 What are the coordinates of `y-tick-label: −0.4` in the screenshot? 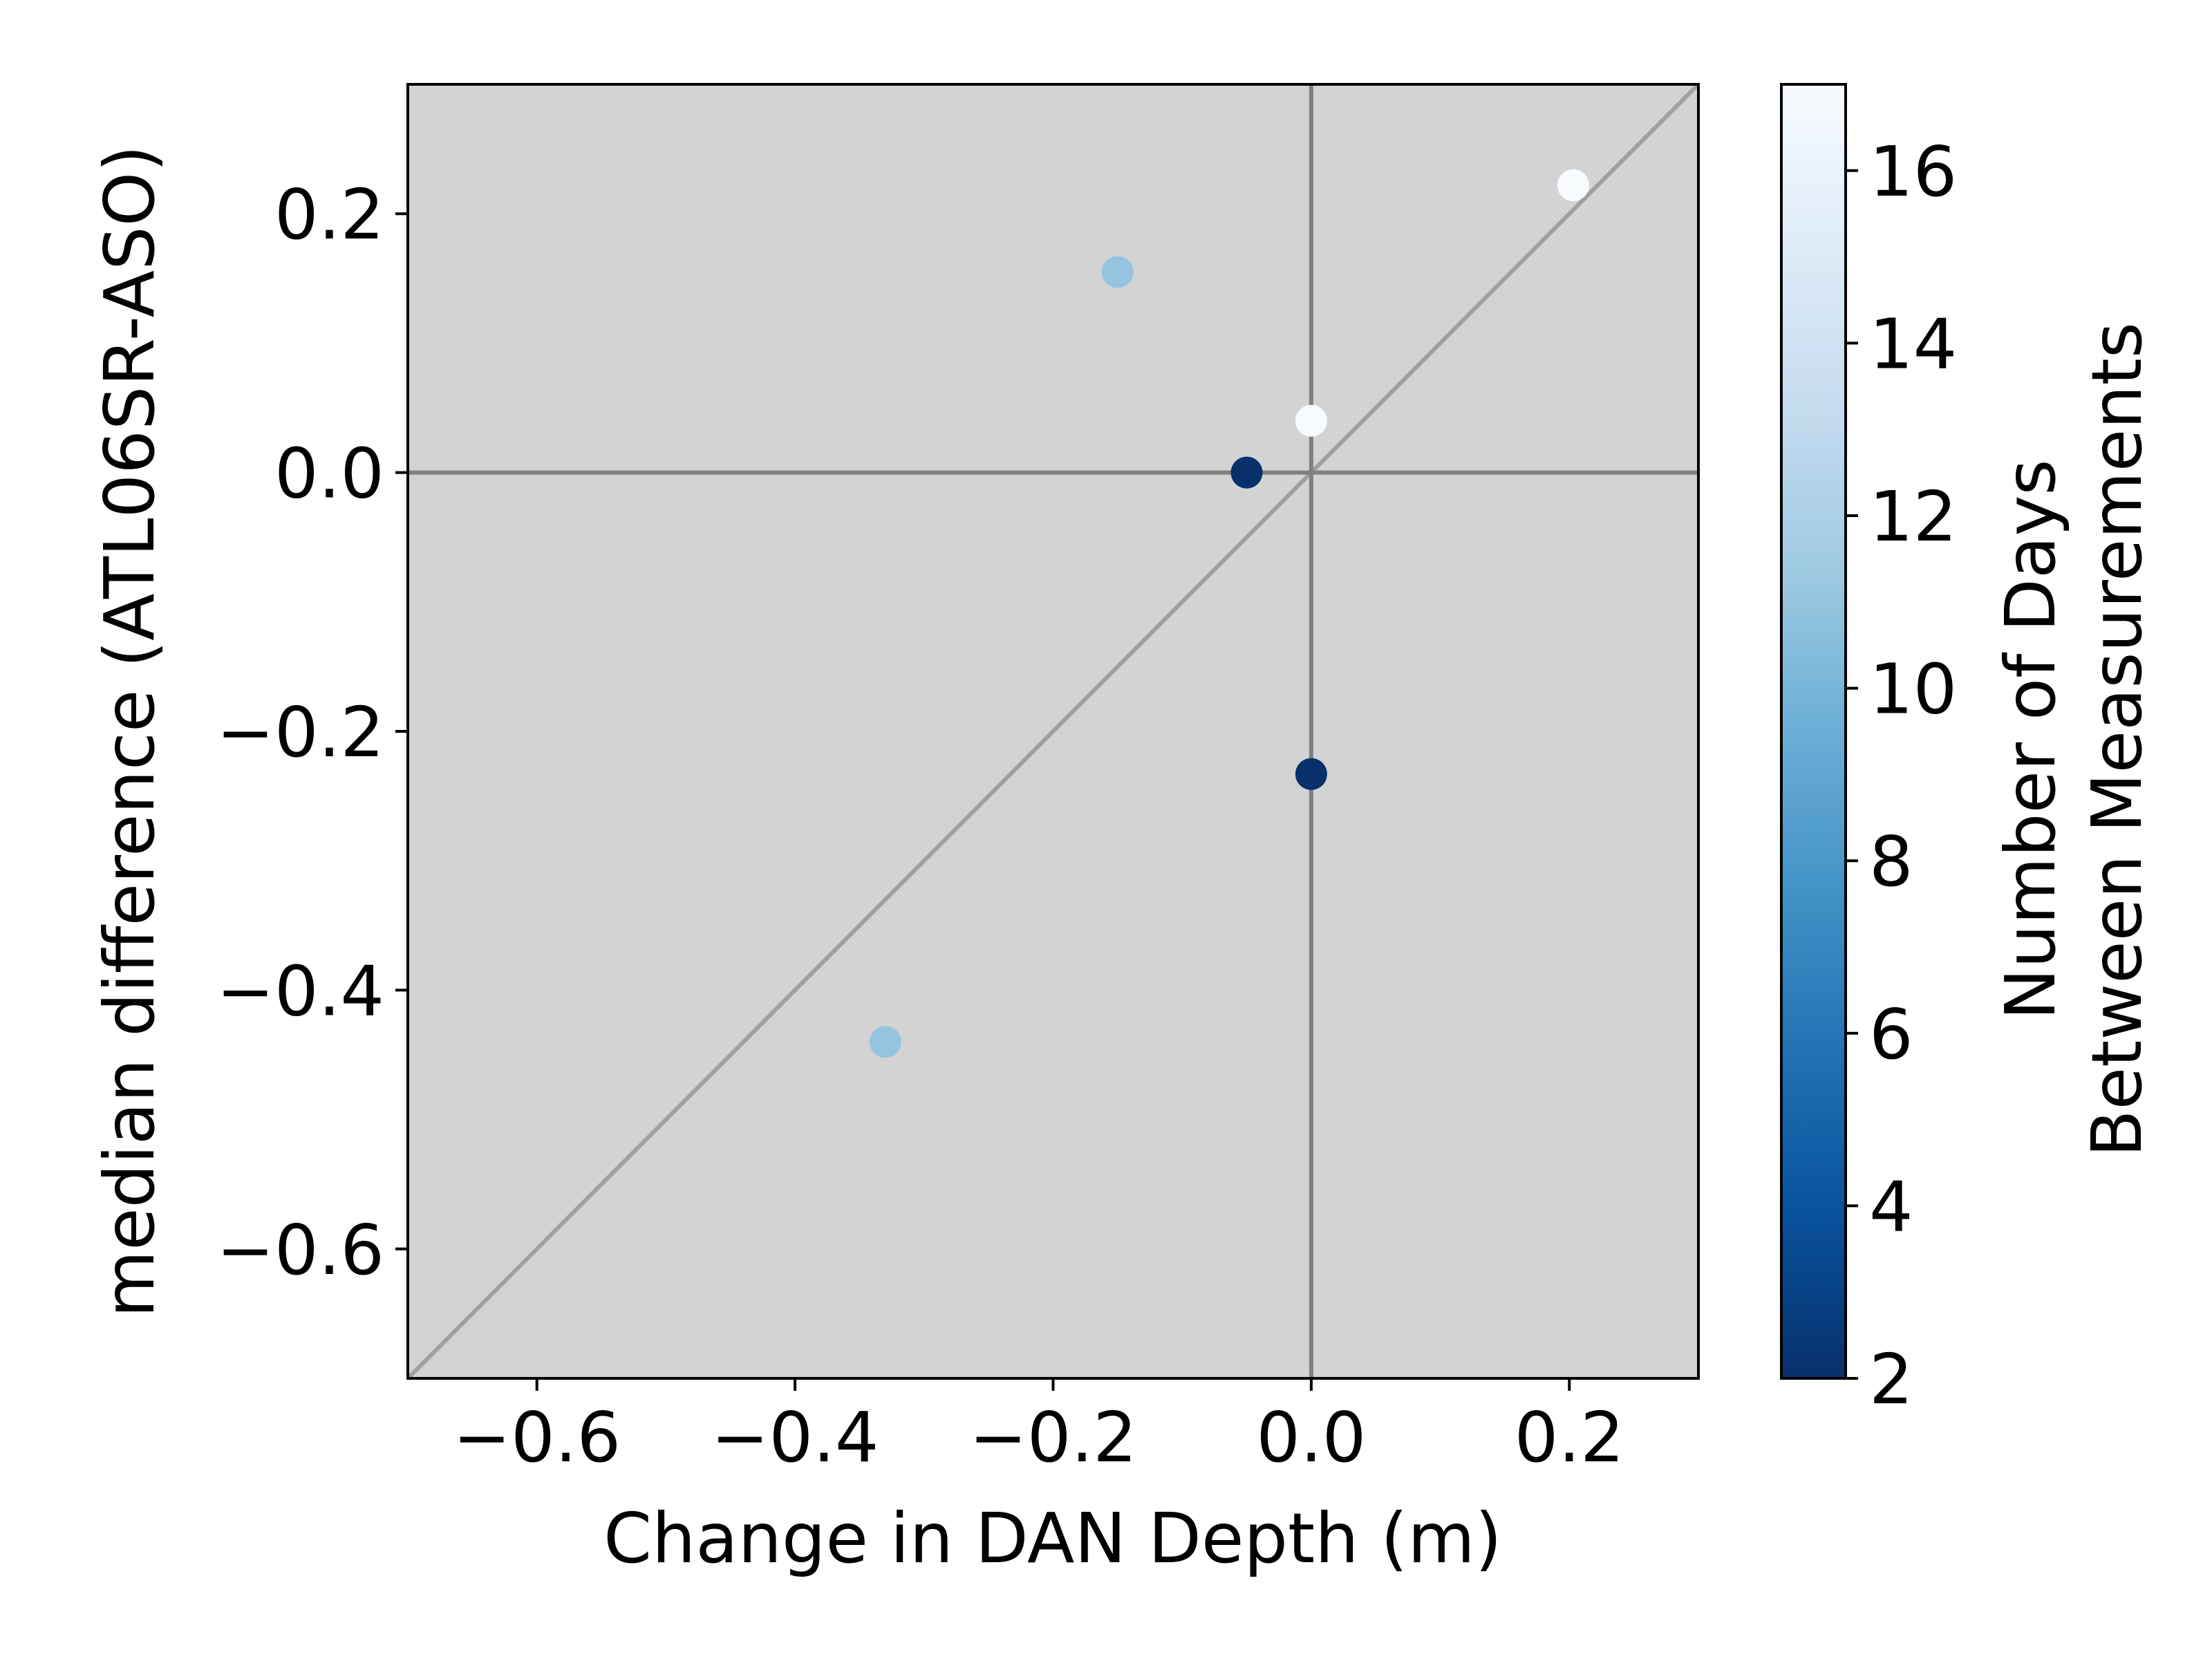 It's located at (300, 990).